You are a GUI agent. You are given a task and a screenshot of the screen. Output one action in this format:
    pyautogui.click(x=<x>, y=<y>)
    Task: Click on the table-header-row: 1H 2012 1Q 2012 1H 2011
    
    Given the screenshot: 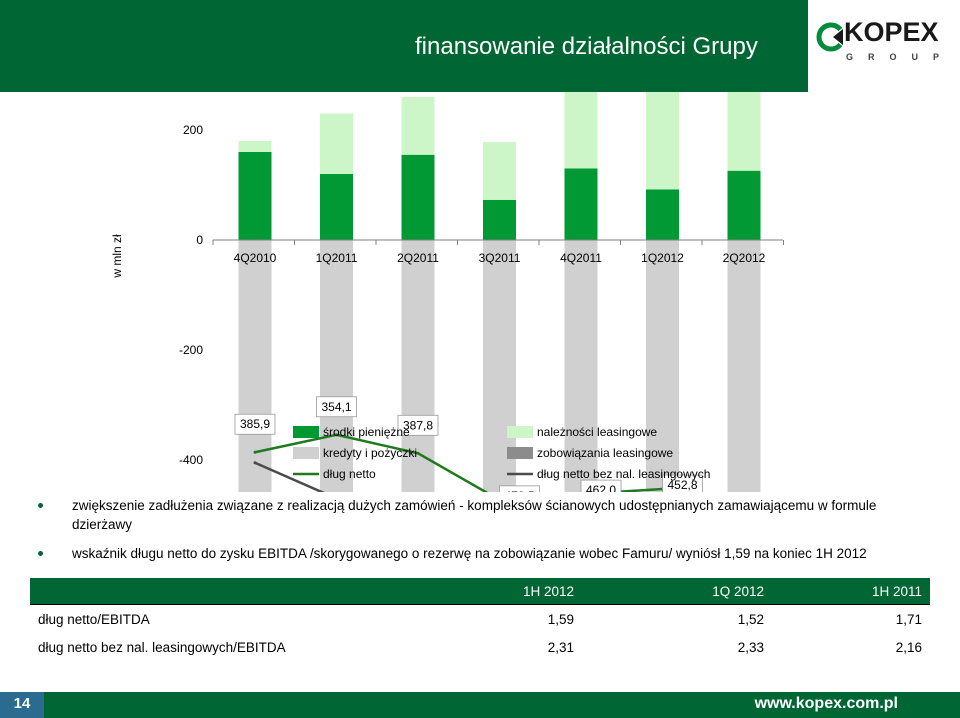 What is the action you would take?
    pyautogui.click(x=480, y=591)
    